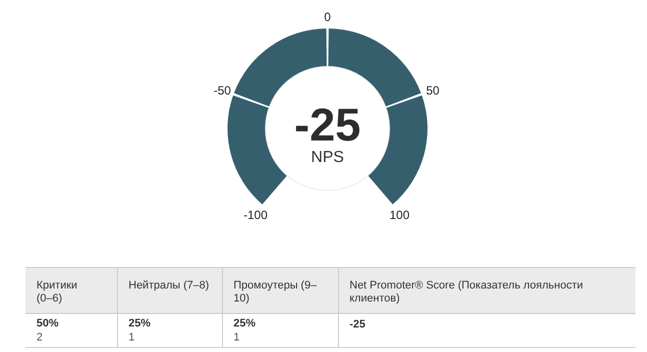  I want to click on text: 0, so click(328, 17).